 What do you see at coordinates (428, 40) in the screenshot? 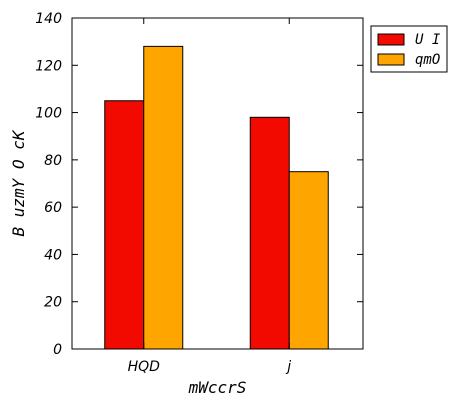
I see `legend-label-1: U I` at bounding box center [428, 40].